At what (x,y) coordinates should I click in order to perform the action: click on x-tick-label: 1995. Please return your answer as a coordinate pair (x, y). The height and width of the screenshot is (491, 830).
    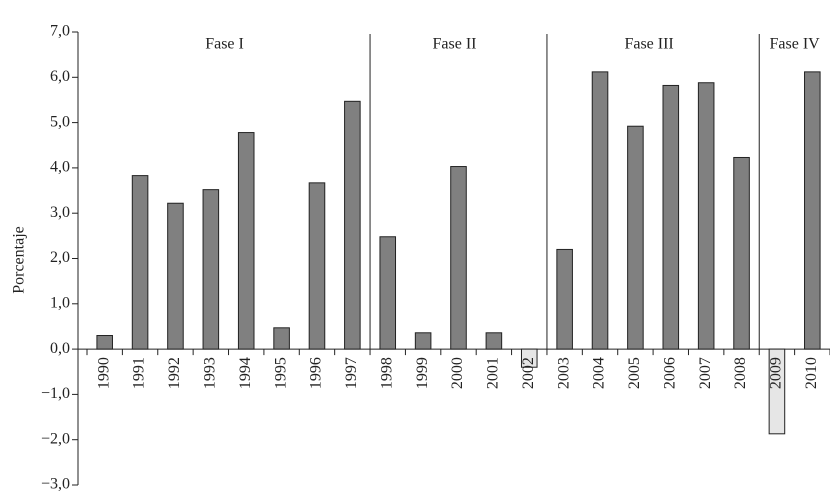
    Looking at the image, I should click on (280, 373).